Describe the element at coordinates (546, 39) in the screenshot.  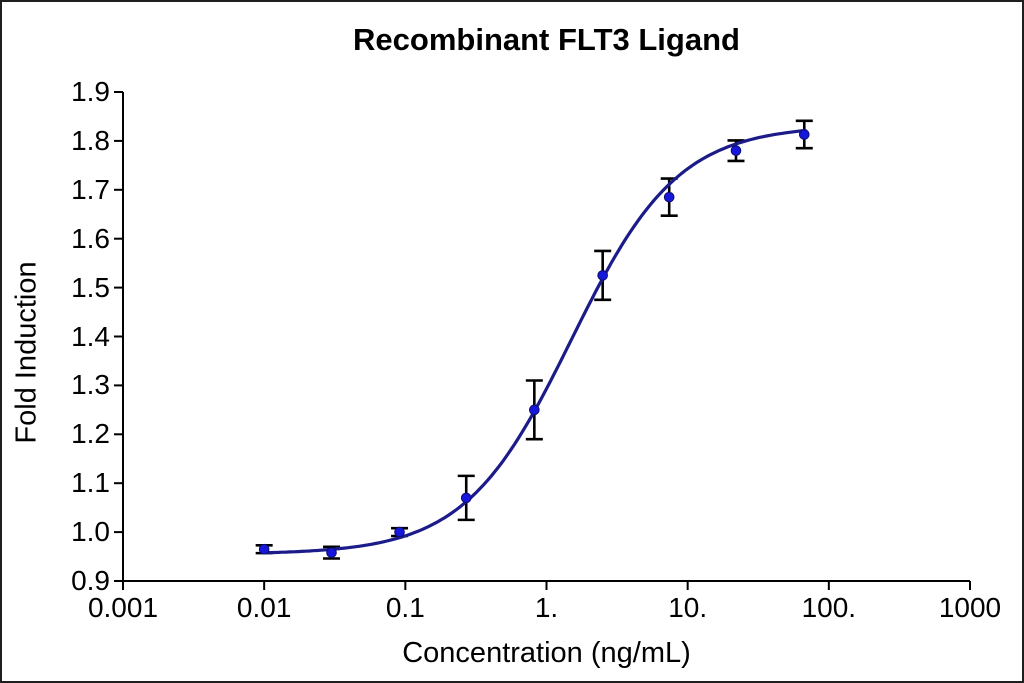
I see `chart-title: Recombinant FLT3 Ligand` at that location.